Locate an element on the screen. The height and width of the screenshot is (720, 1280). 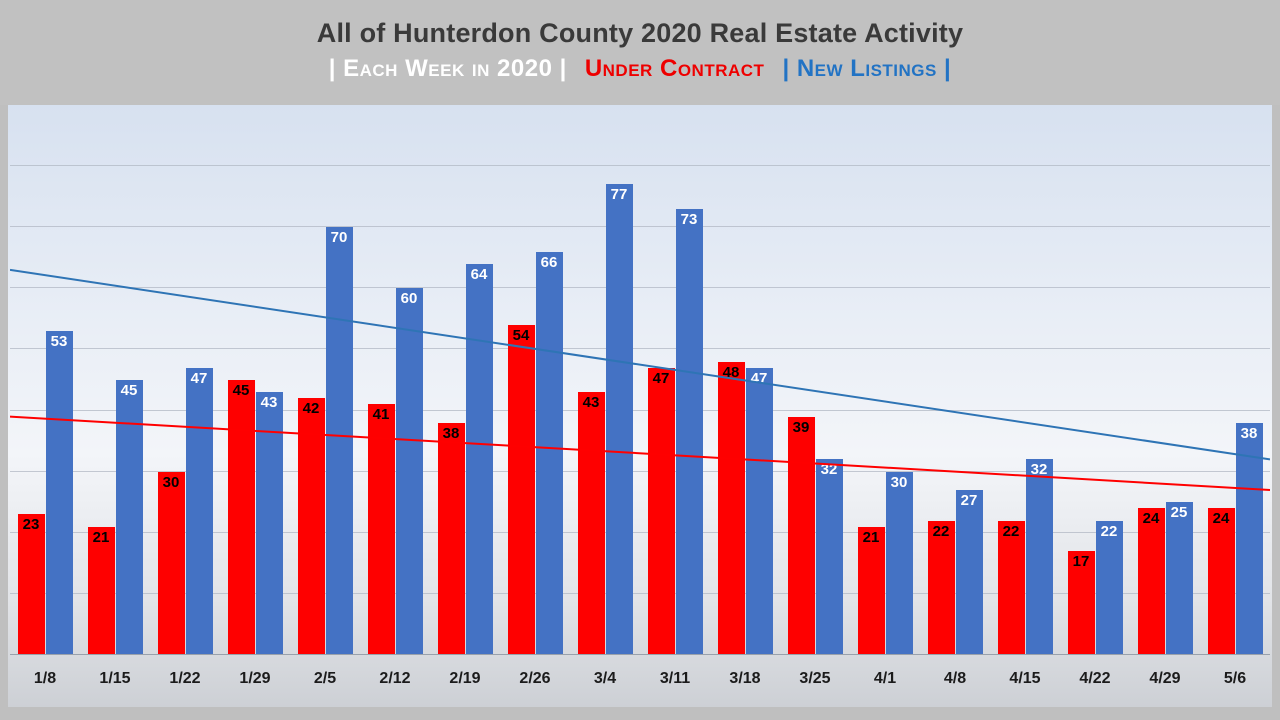
x-axis-label-3/11: 3/11 is located at coordinates (675, 678).